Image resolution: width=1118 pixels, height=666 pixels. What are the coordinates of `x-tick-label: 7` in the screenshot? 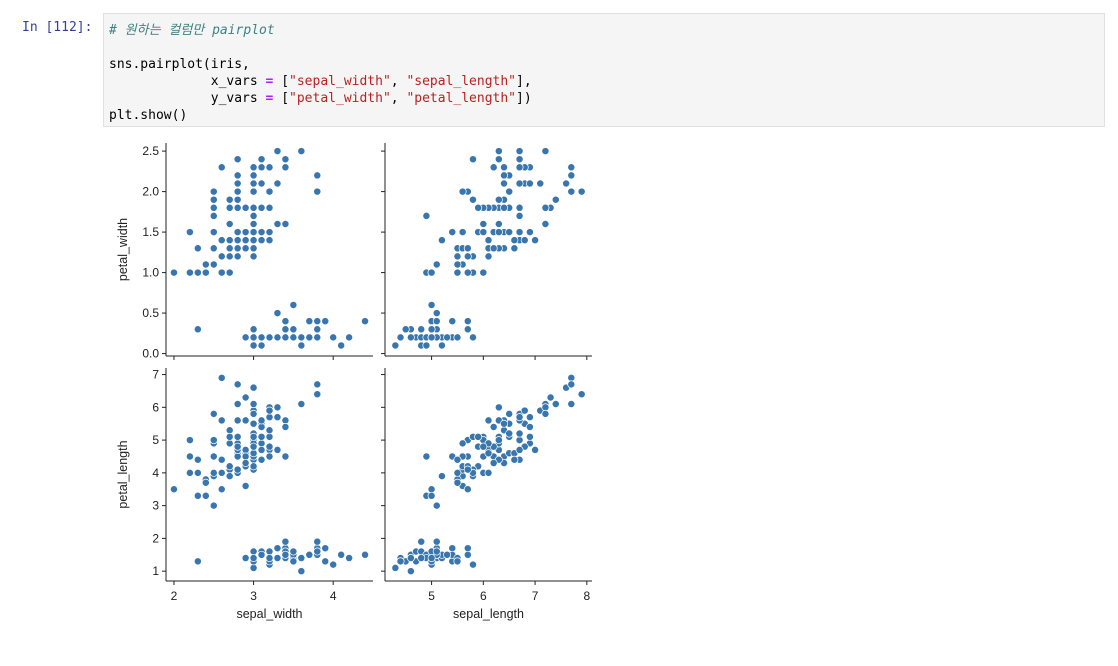 It's located at (535, 596).